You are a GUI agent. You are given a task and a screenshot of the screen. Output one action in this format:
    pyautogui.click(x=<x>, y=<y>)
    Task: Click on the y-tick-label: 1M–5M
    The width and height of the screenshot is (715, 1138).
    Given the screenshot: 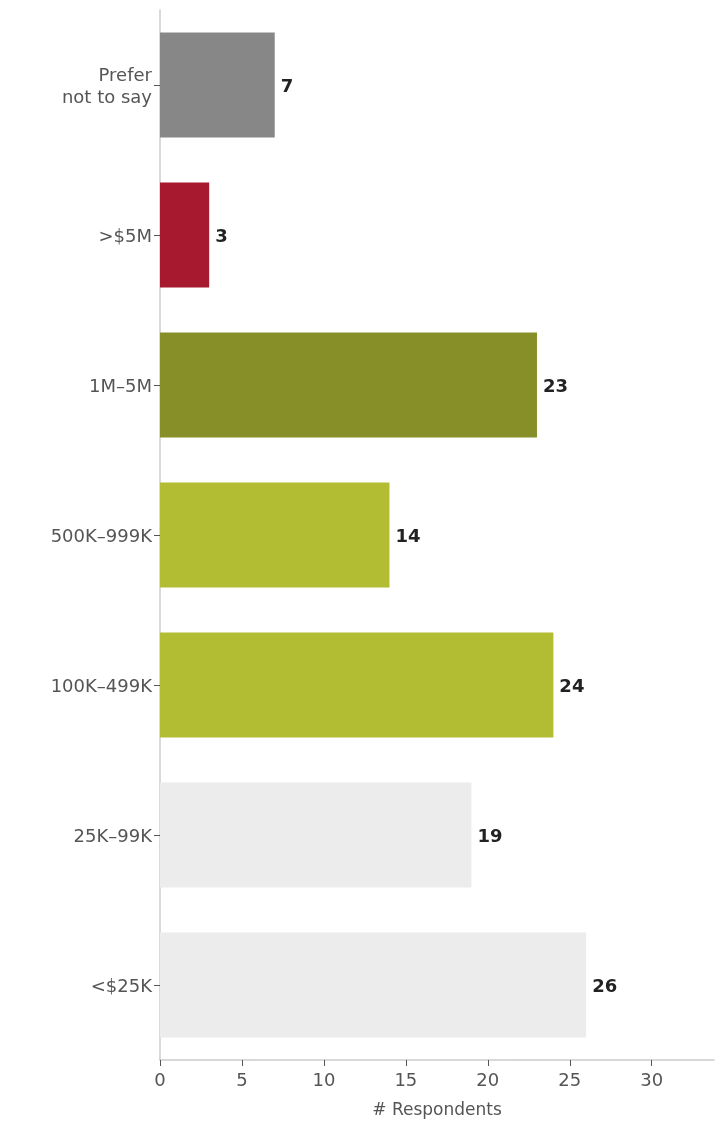 What is the action you would take?
    pyautogui.click(x=120, y=385)
    